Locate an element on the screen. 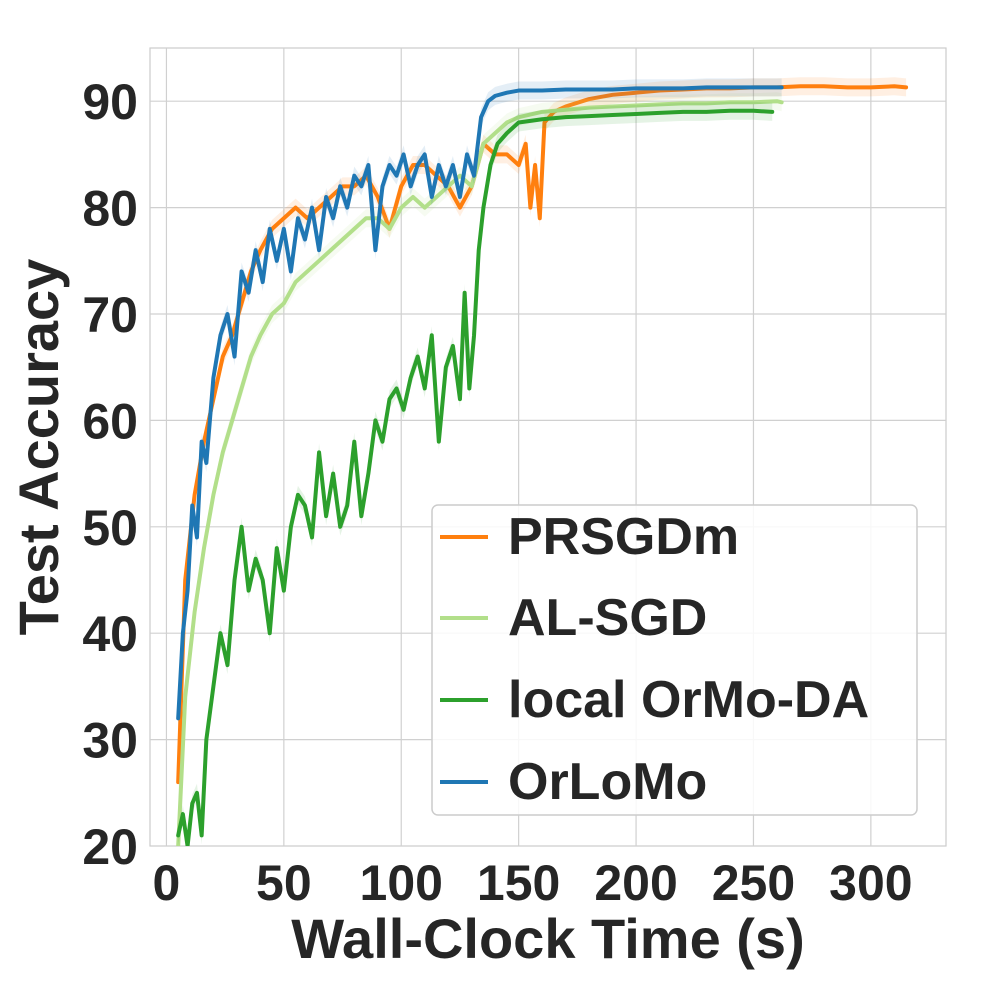  y-tick-label: 20 is located at coordinates (110, 847).